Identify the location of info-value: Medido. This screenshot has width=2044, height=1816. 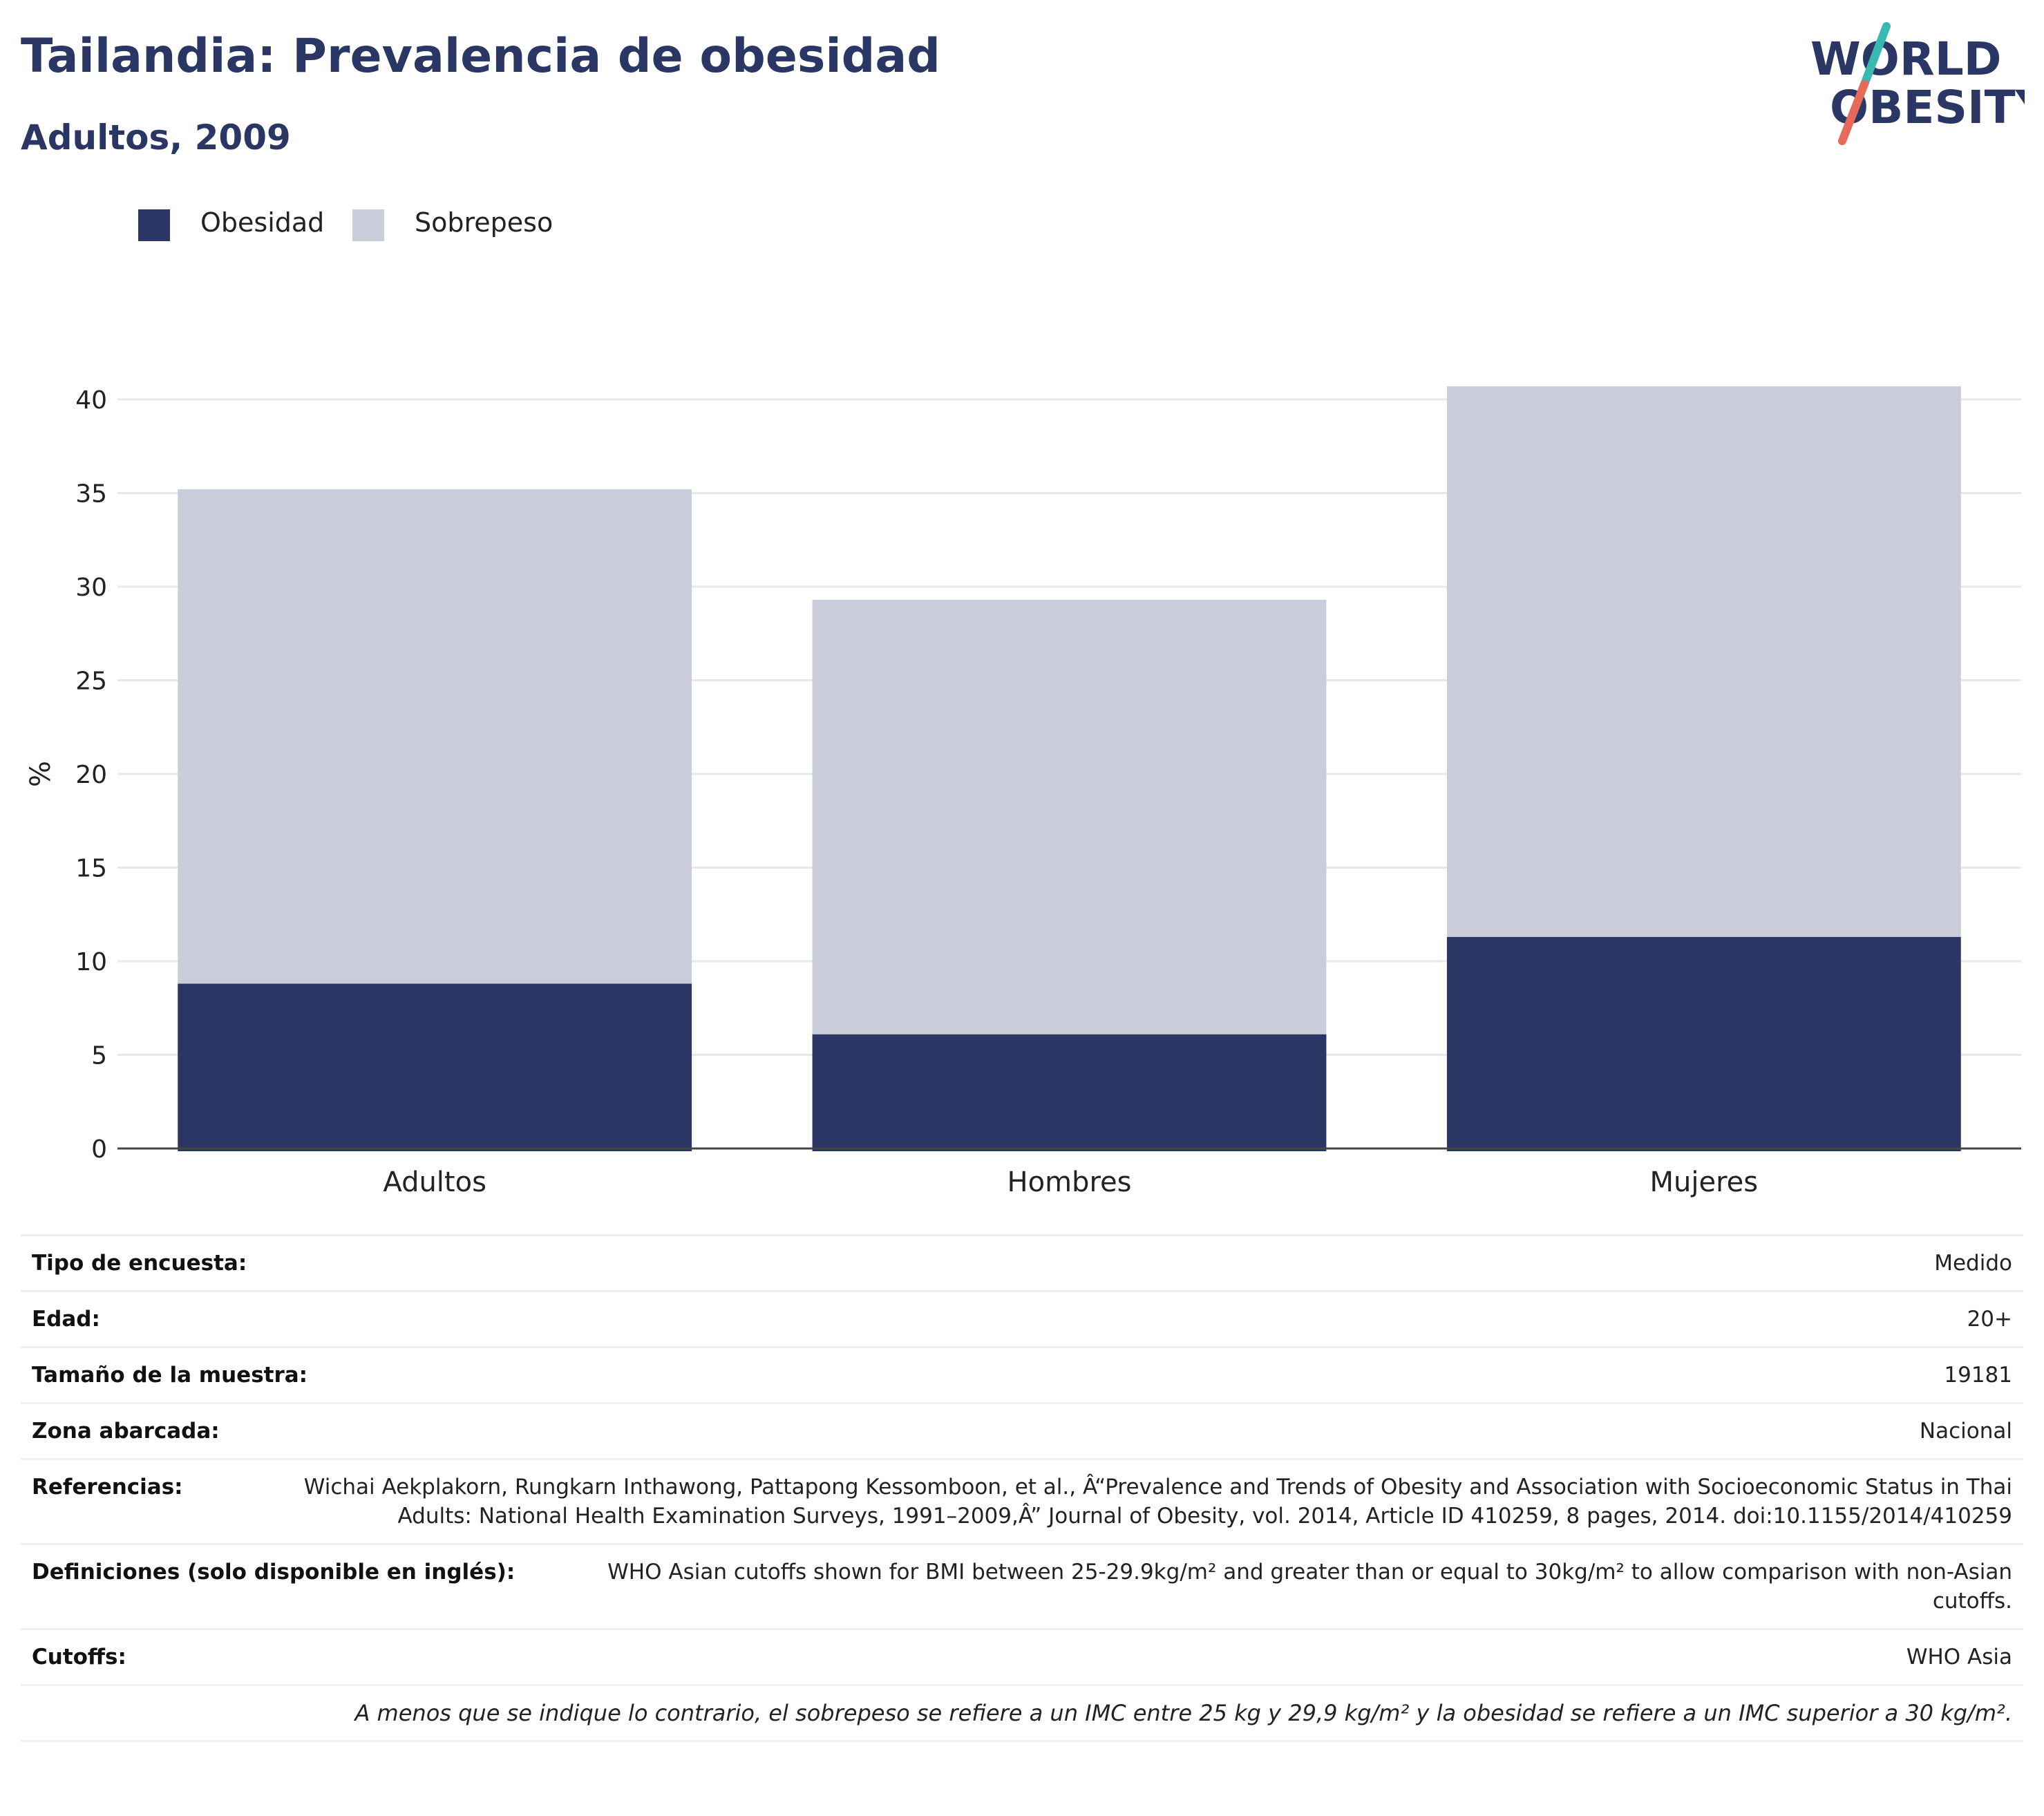
(1973, 1263).